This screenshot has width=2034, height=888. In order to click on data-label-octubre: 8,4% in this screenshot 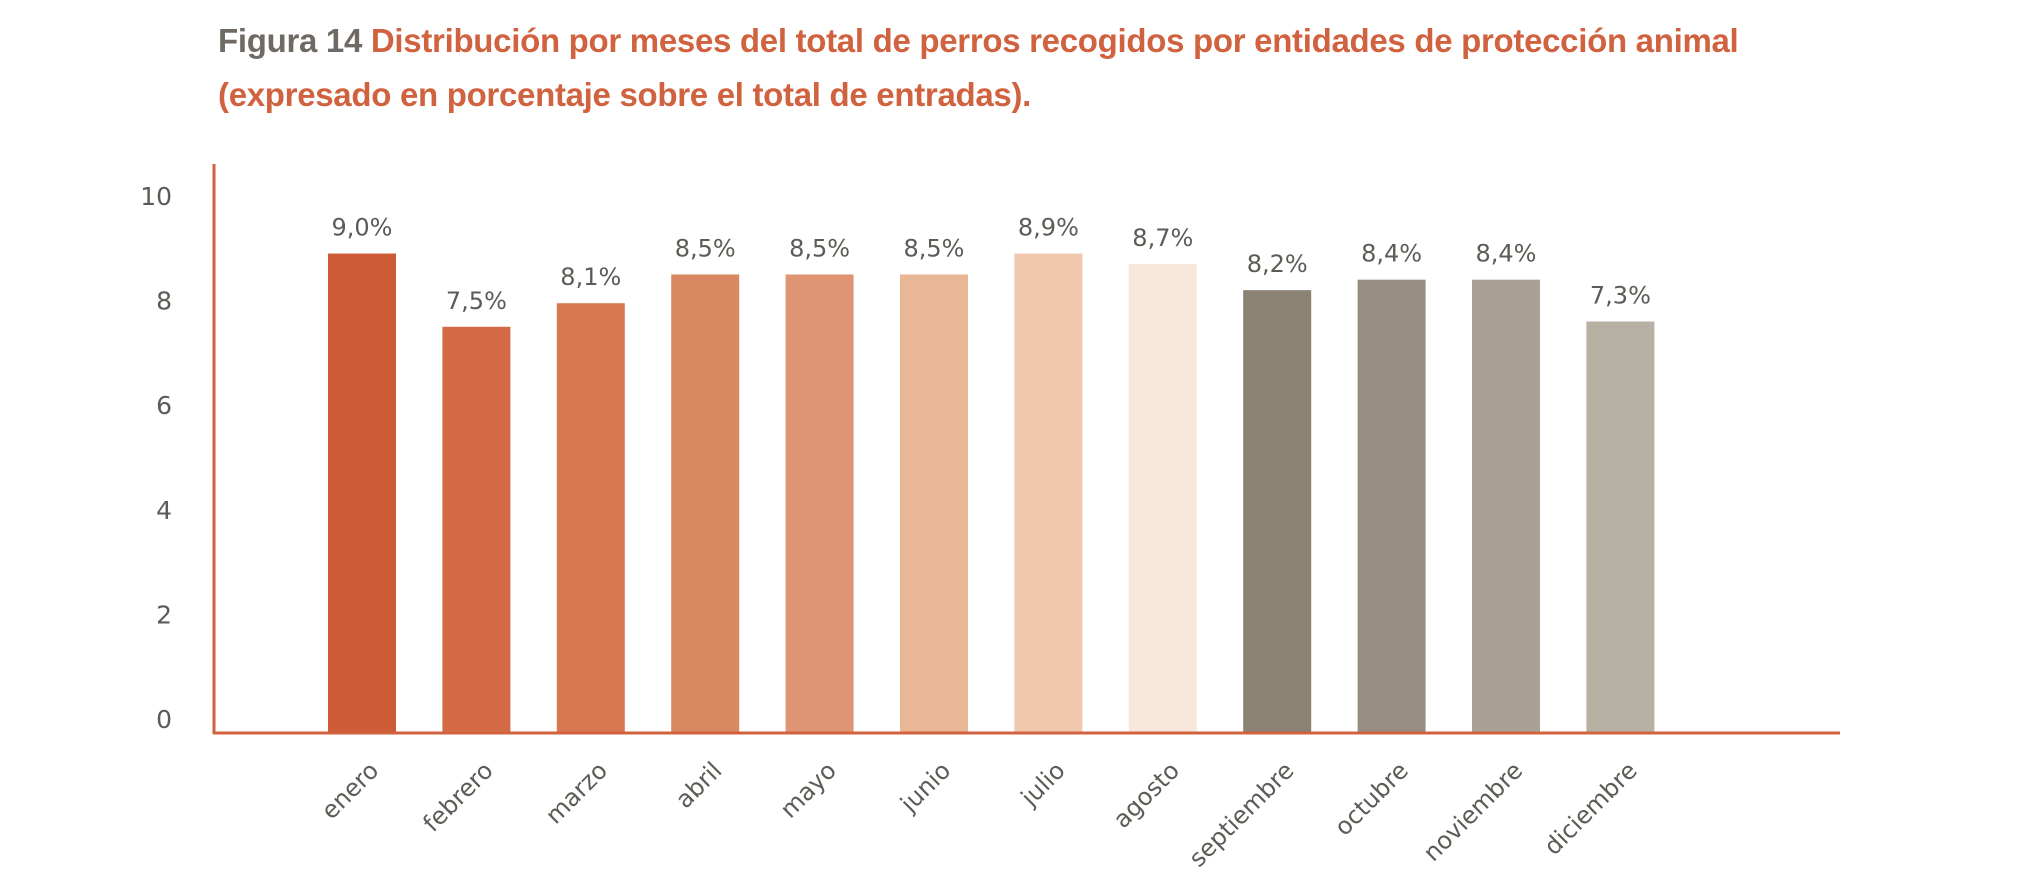, I will do `click(1391, 254)`.